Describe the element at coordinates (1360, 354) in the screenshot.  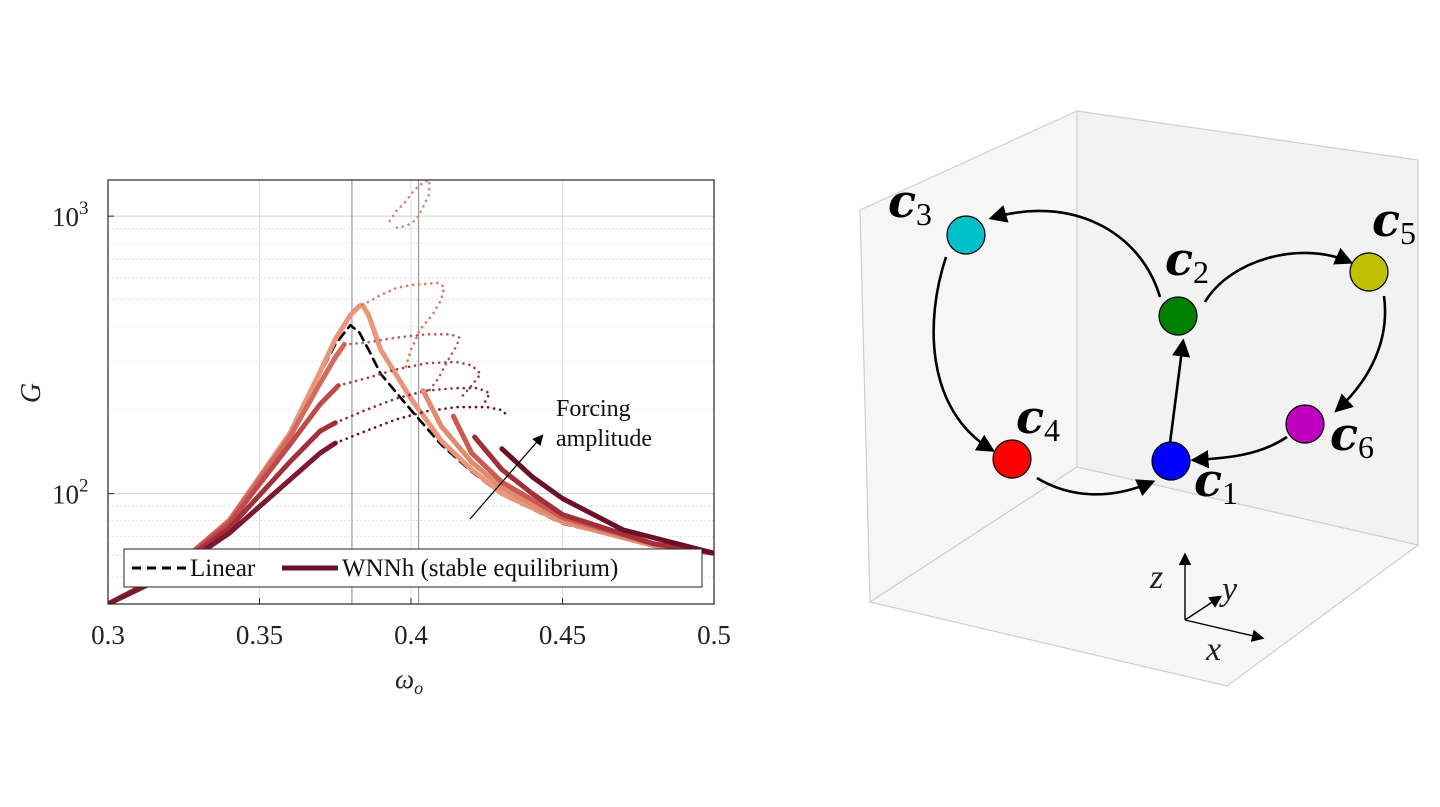
I see `edge-c5-c6` at that location.